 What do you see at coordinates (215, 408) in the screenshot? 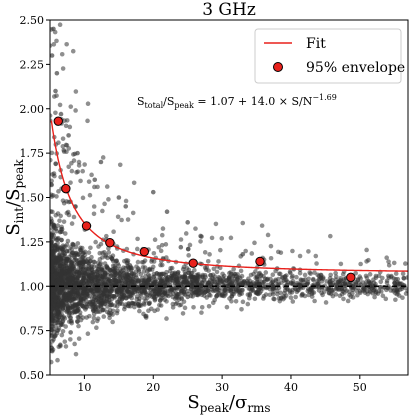
I see `x-label-main-sub: peak` at bounding box center [215, 408].